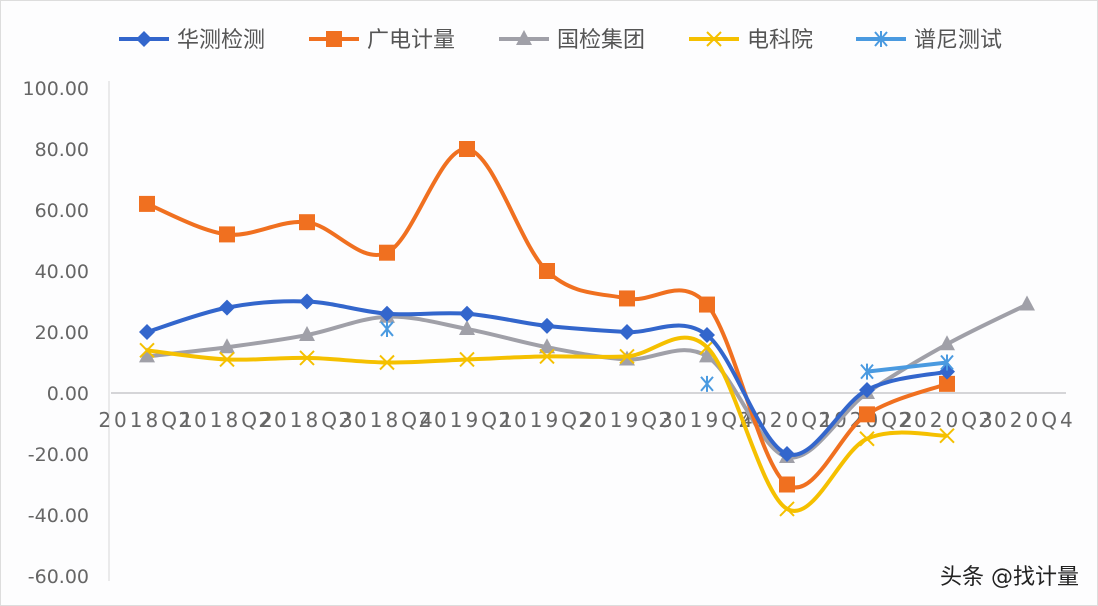 The image size is (1098, 606). I want to click on x-tick-label: 2018Q1, so click(146, 420).